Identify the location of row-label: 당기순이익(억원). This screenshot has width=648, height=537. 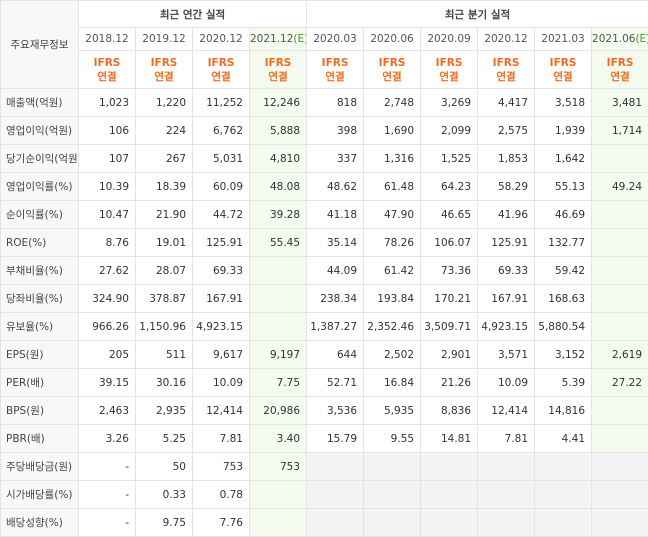
(39, 158).